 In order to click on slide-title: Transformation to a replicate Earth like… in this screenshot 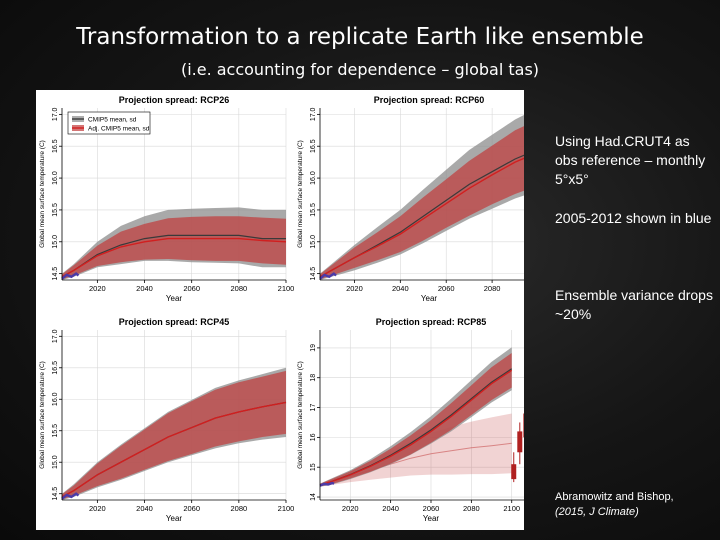, I will do `click(360, 37)`.